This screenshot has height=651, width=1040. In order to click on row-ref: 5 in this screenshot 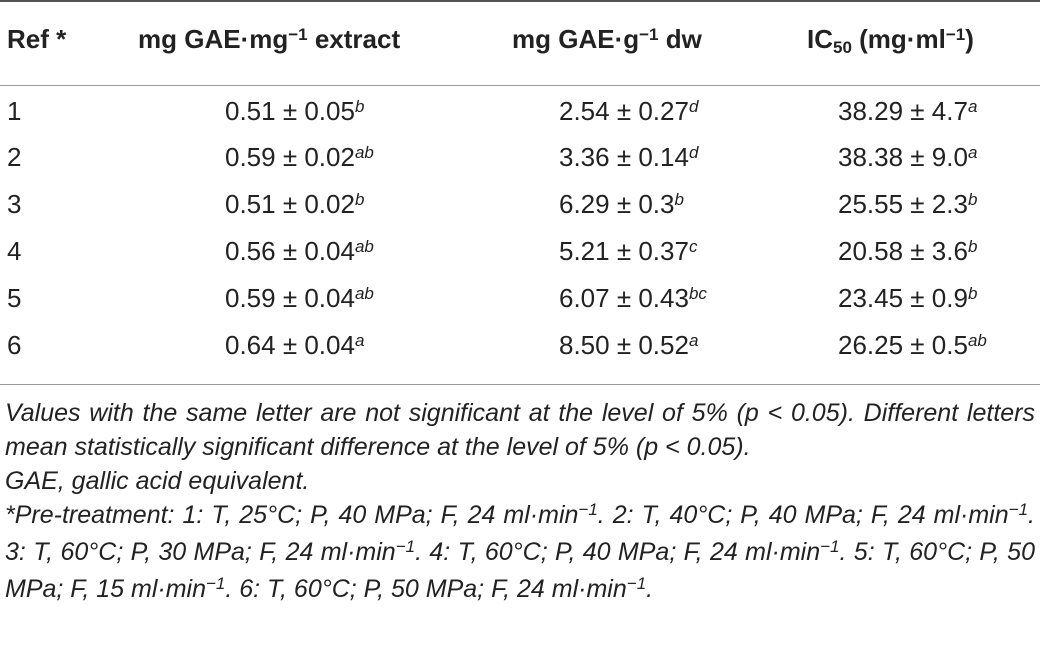, I will do `click(14, 298)`.